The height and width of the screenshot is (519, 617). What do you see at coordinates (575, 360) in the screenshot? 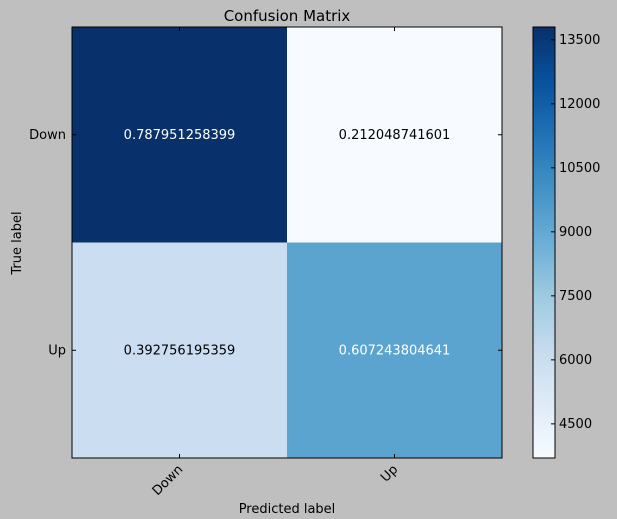
I see `colorbar-tick-label: 6000` at bounding box center [575, 360].